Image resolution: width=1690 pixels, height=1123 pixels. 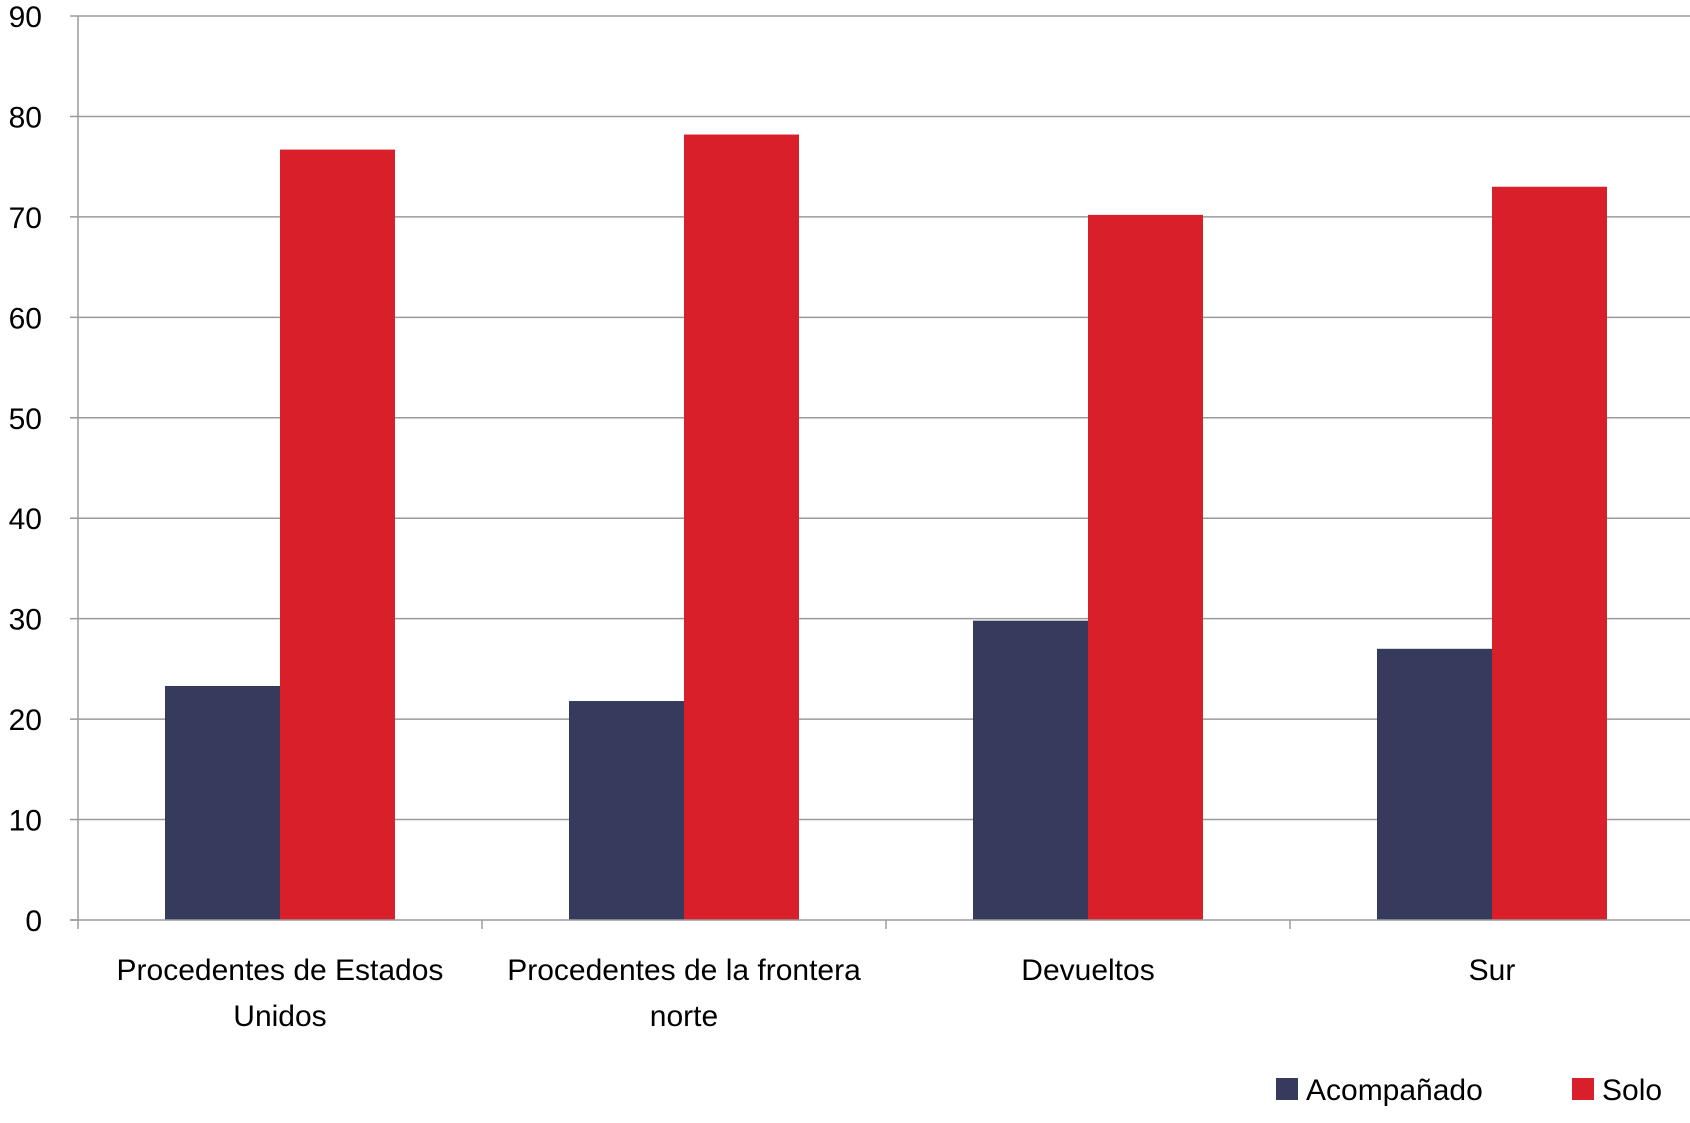 What do you see at coordinates (1492, 970) in the screenshot?
I see `x-category-label: Sur` at bounding box center [1492, 970].